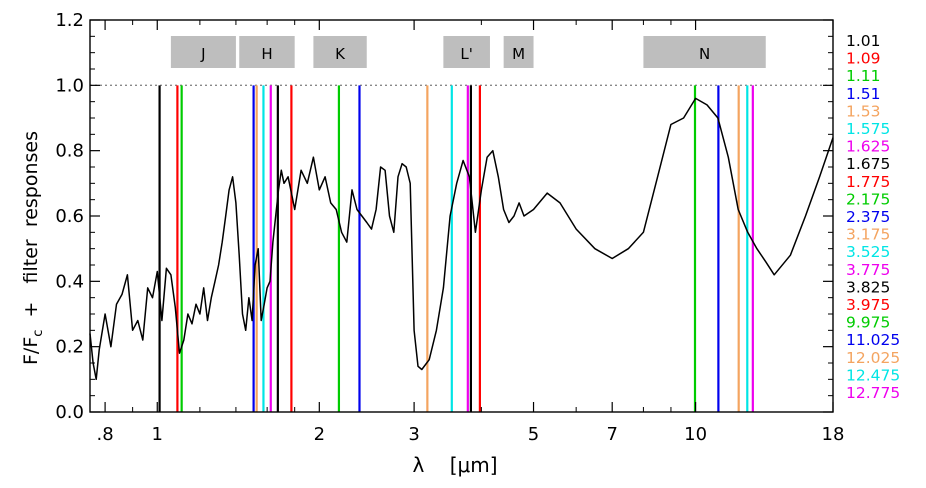 The width and height of the screenshot is (926, 488). What do you see at coordinates (863, 41) in the screenshot?
I see `legend-entry: 1.01` at bounding box center [863, 41].